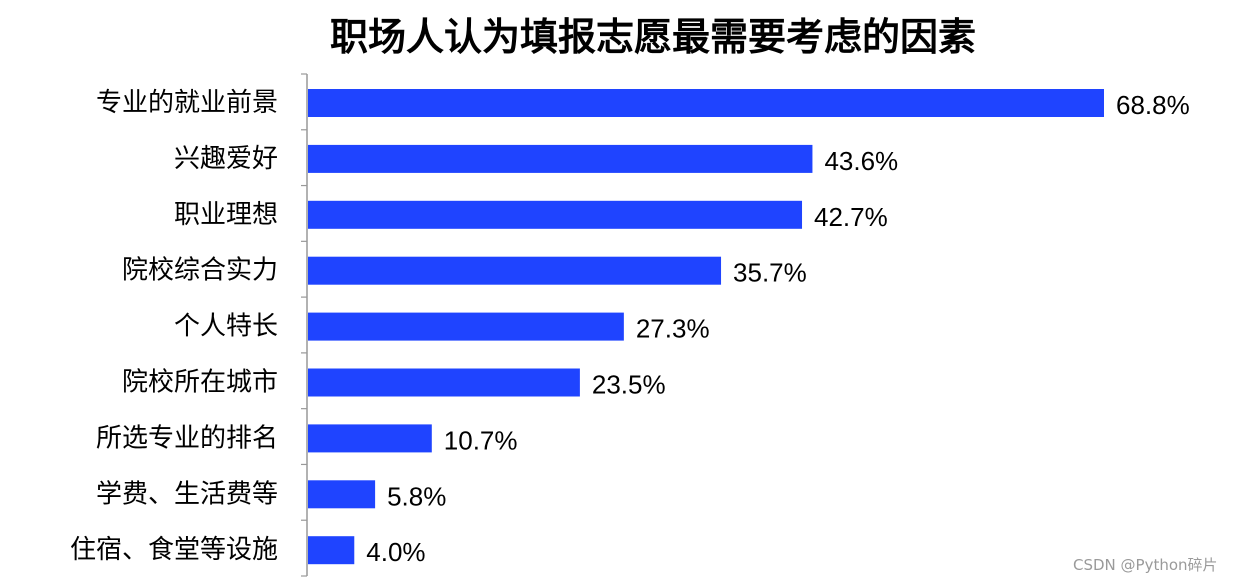  I want to click on value-label: 10.7%, so click(481, 440).